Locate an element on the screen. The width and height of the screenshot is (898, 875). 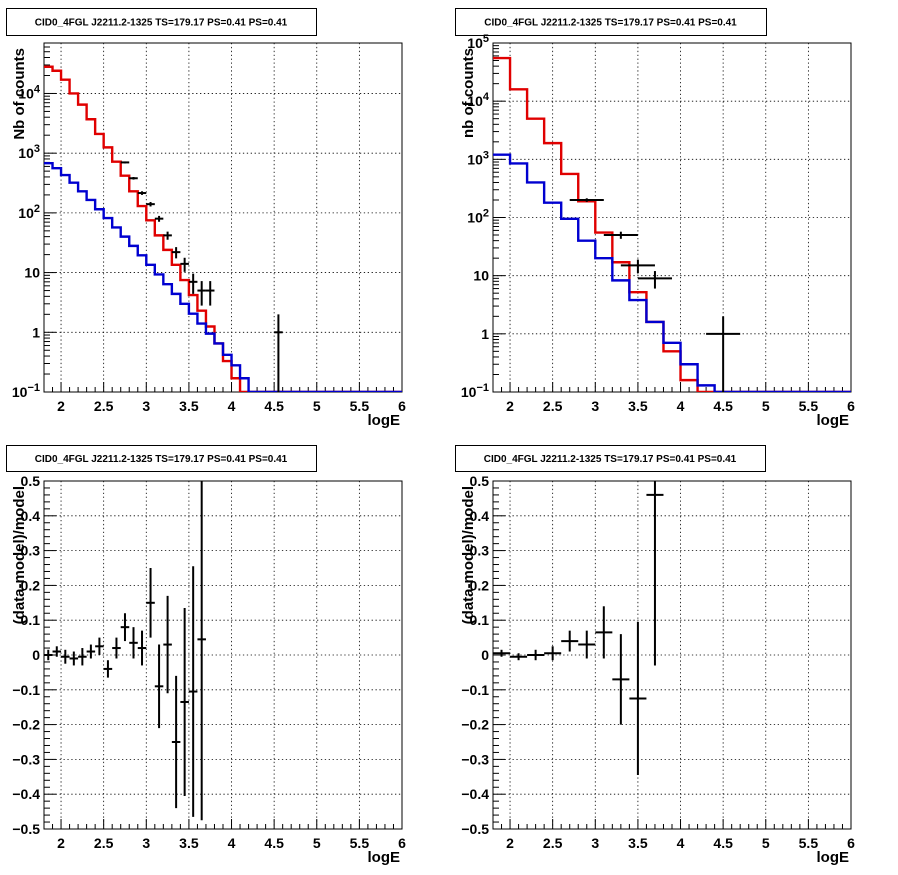
y-tick-exponent: 5 is located at coordinates (486, 39).